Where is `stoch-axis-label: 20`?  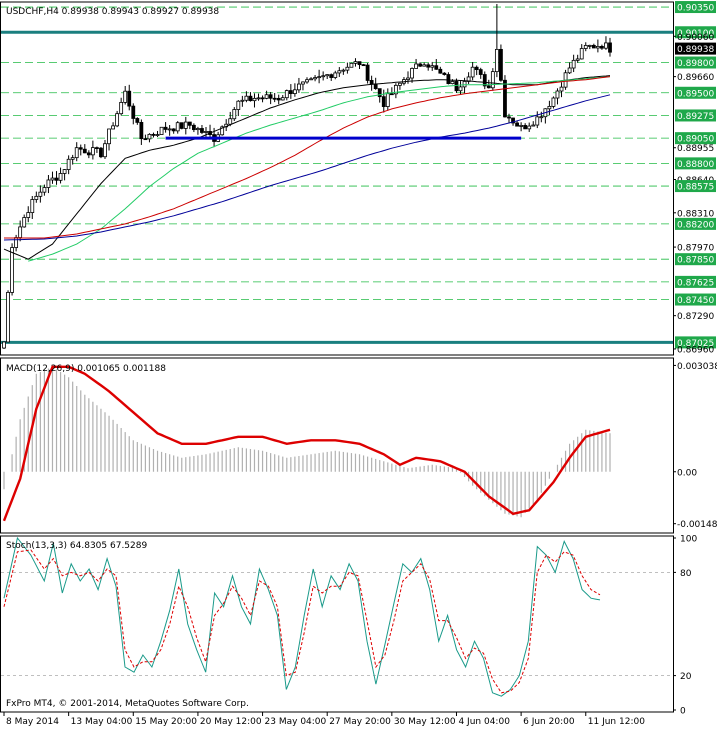
stoch-axis-label: 20 is located at coordinates (686, 677).